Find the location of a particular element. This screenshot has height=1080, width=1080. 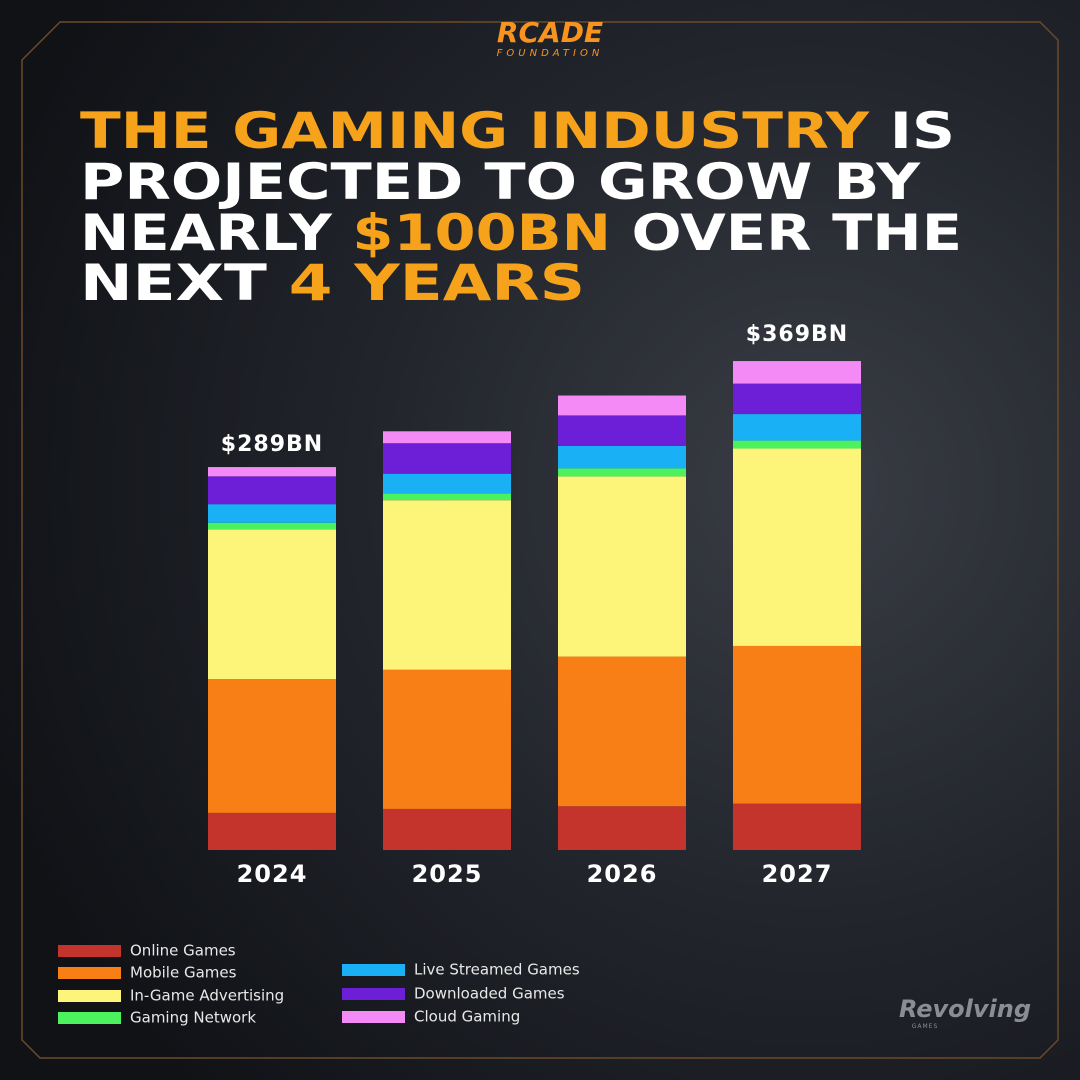

x-tick-label: 2027 is located at coordinates (797, 874).